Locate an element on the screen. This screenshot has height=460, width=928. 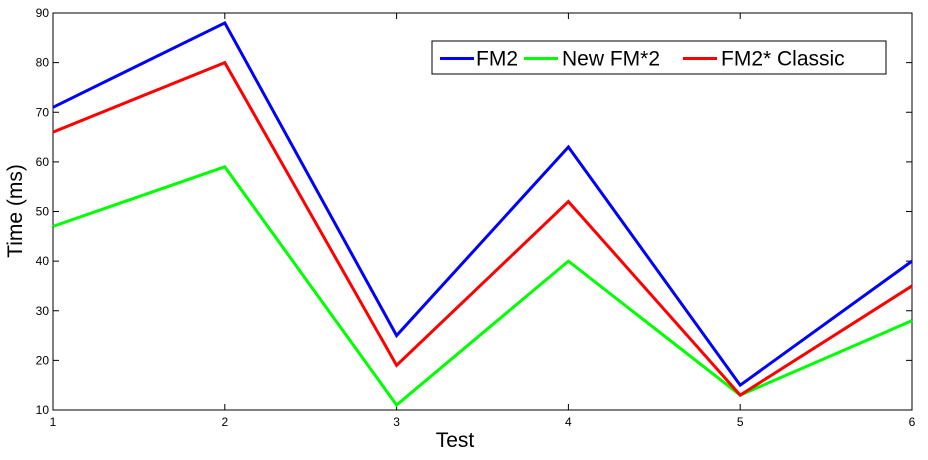
legend: FM2 New FM*2 FM2* Classic is located at coordinates (659, 57).